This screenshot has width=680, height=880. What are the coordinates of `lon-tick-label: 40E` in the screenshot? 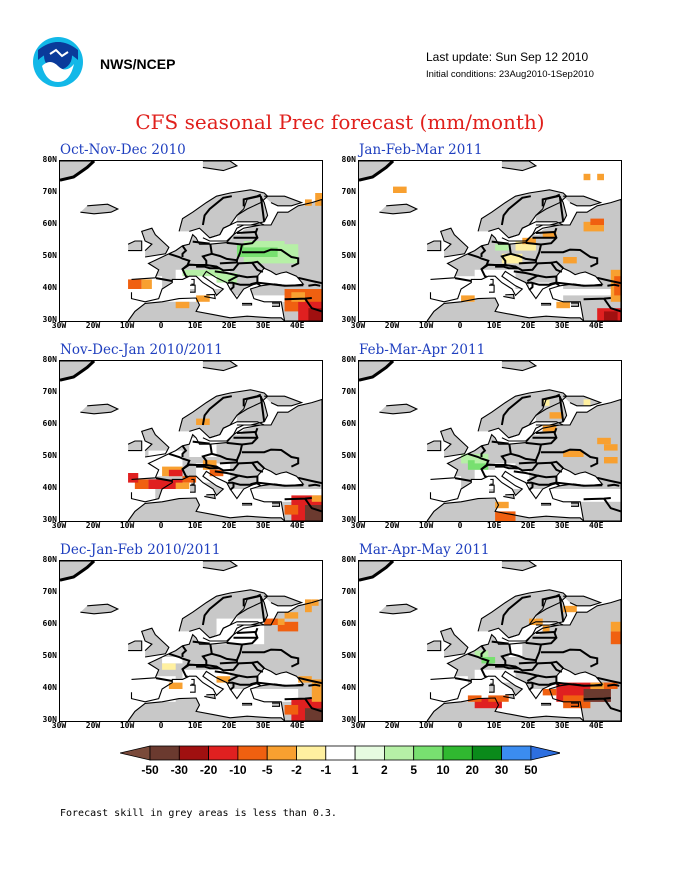 It's located at (596, 325).